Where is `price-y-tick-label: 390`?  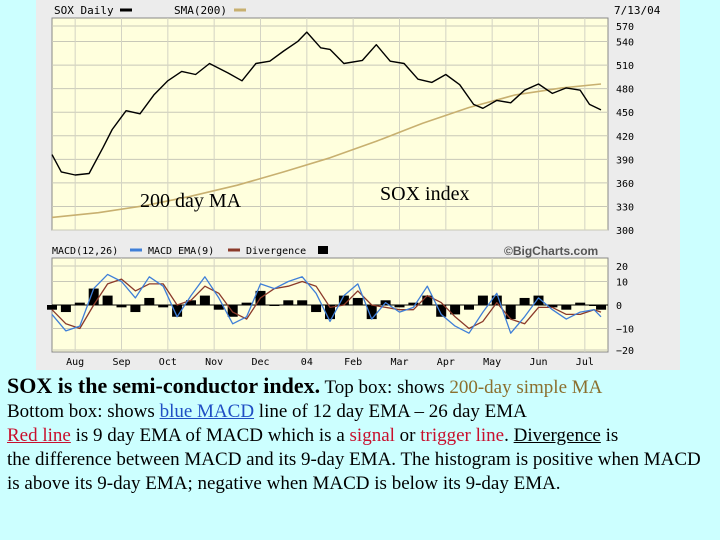
price-y-tick-label: 390 is located at coordinates (625, 160).